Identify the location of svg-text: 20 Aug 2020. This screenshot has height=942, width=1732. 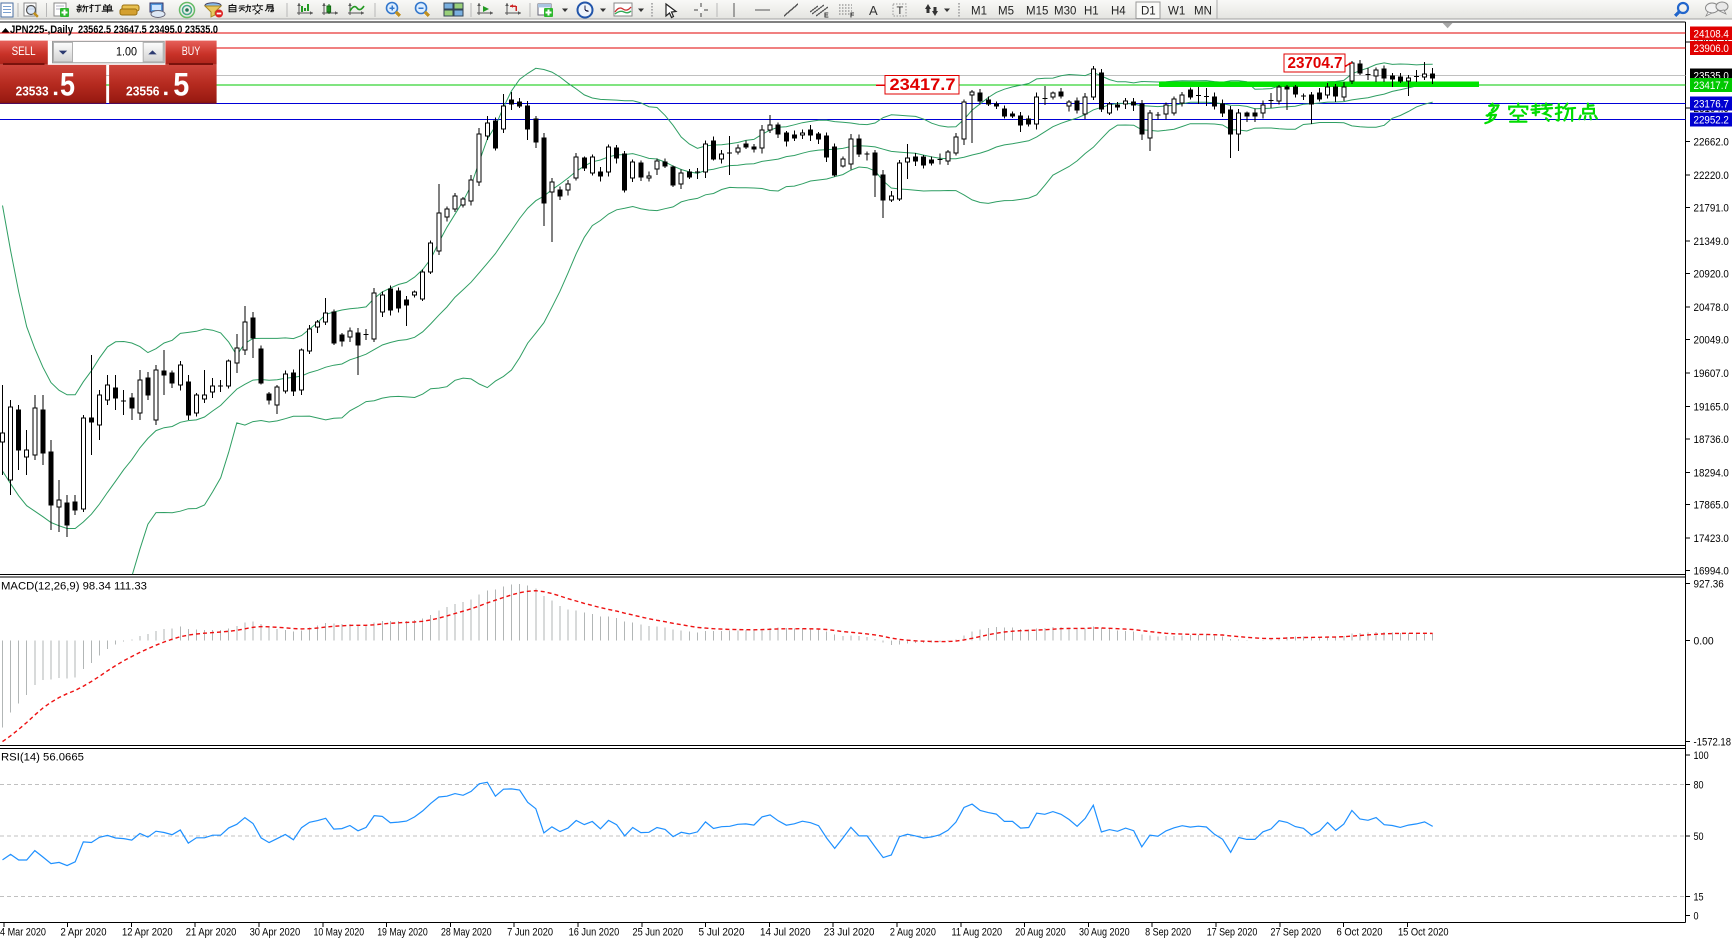
(1040, 933).